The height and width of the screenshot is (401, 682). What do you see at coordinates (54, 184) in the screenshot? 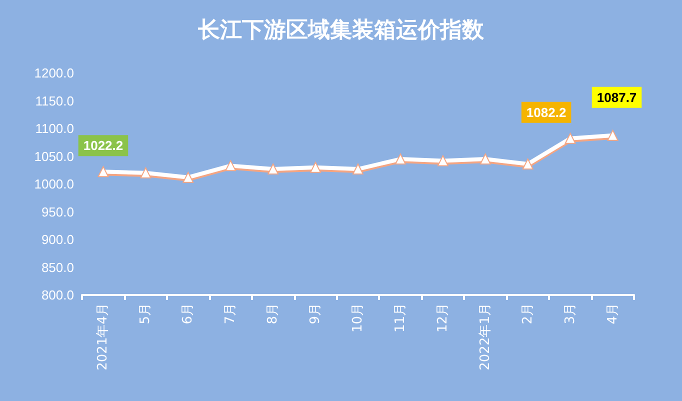
I see `y-tick-label: 1000.0` at bounding box center [54, 184].